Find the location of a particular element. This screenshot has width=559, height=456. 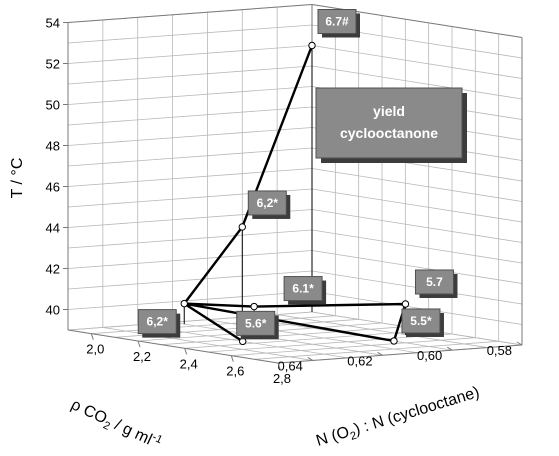

data-label: 6.1* is located at coordinates (305, 290).